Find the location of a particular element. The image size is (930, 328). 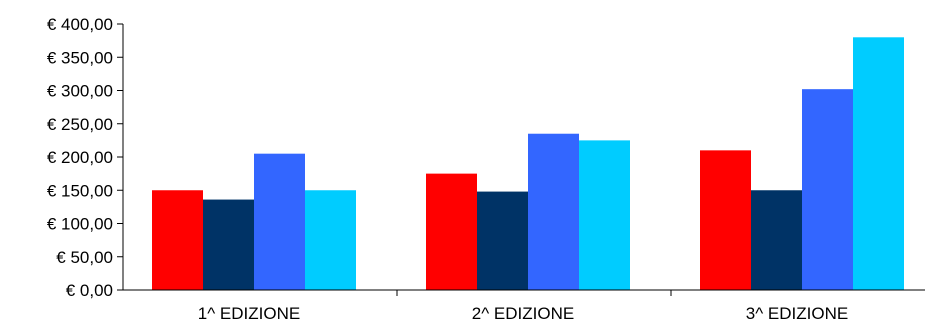

y-tick-label-3: € 150,00 is located at coordinates (80, 190).